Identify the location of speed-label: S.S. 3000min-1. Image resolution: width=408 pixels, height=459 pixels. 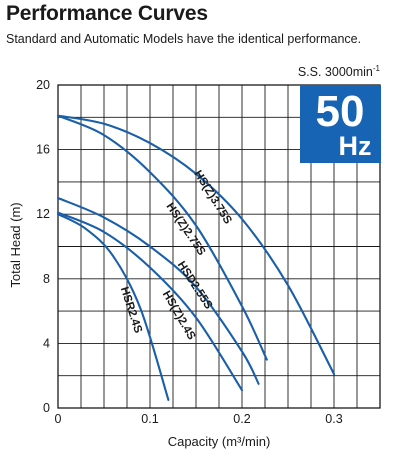
(339, 71).